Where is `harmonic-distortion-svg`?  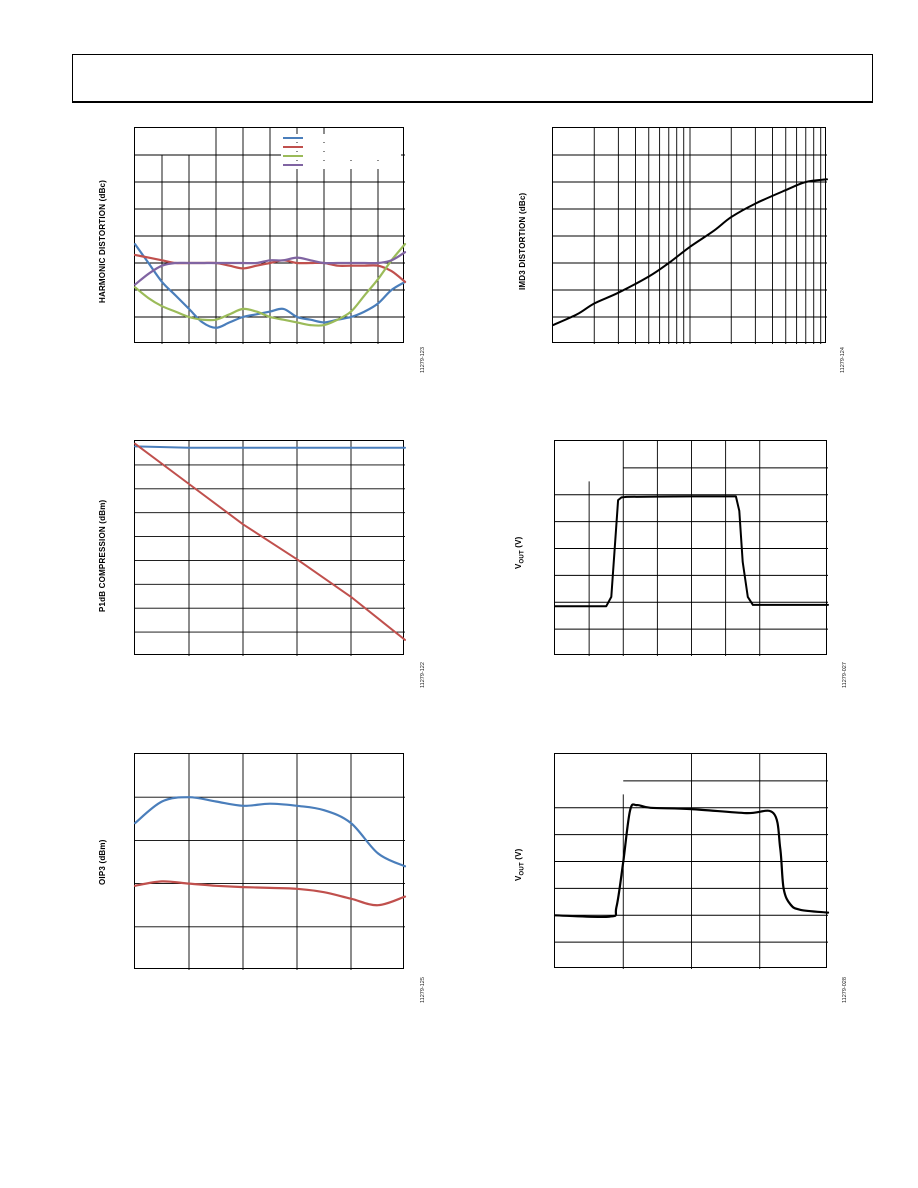
harmonic-distortion-svg is located at coordinates (270, 236).